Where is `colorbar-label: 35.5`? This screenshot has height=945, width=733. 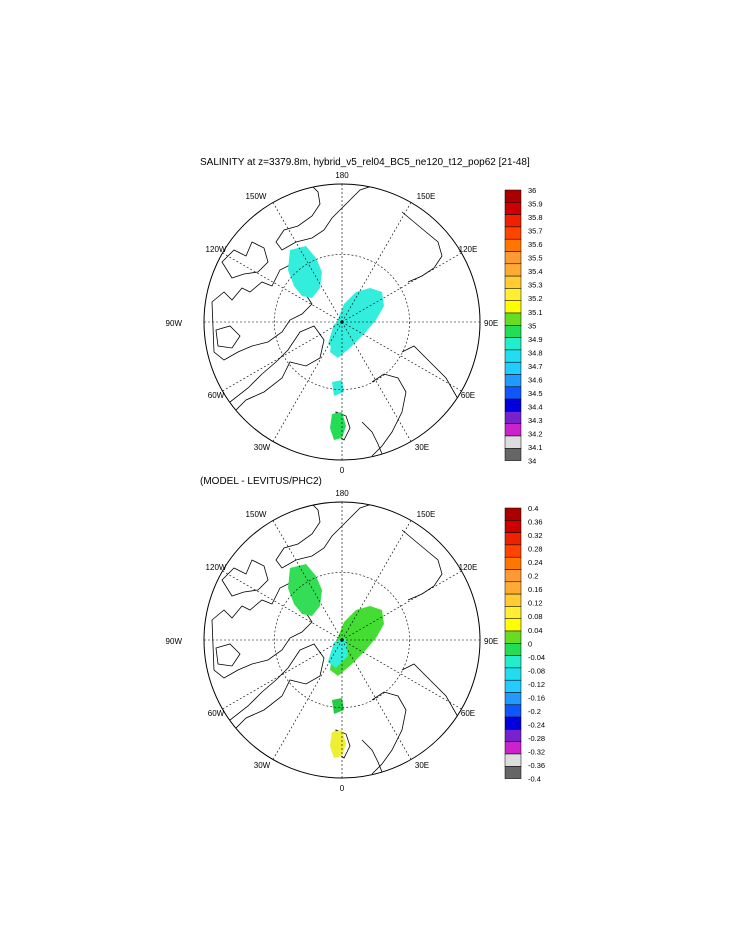 colorbar-label: 35.5 is located at coordinates (535, 258).